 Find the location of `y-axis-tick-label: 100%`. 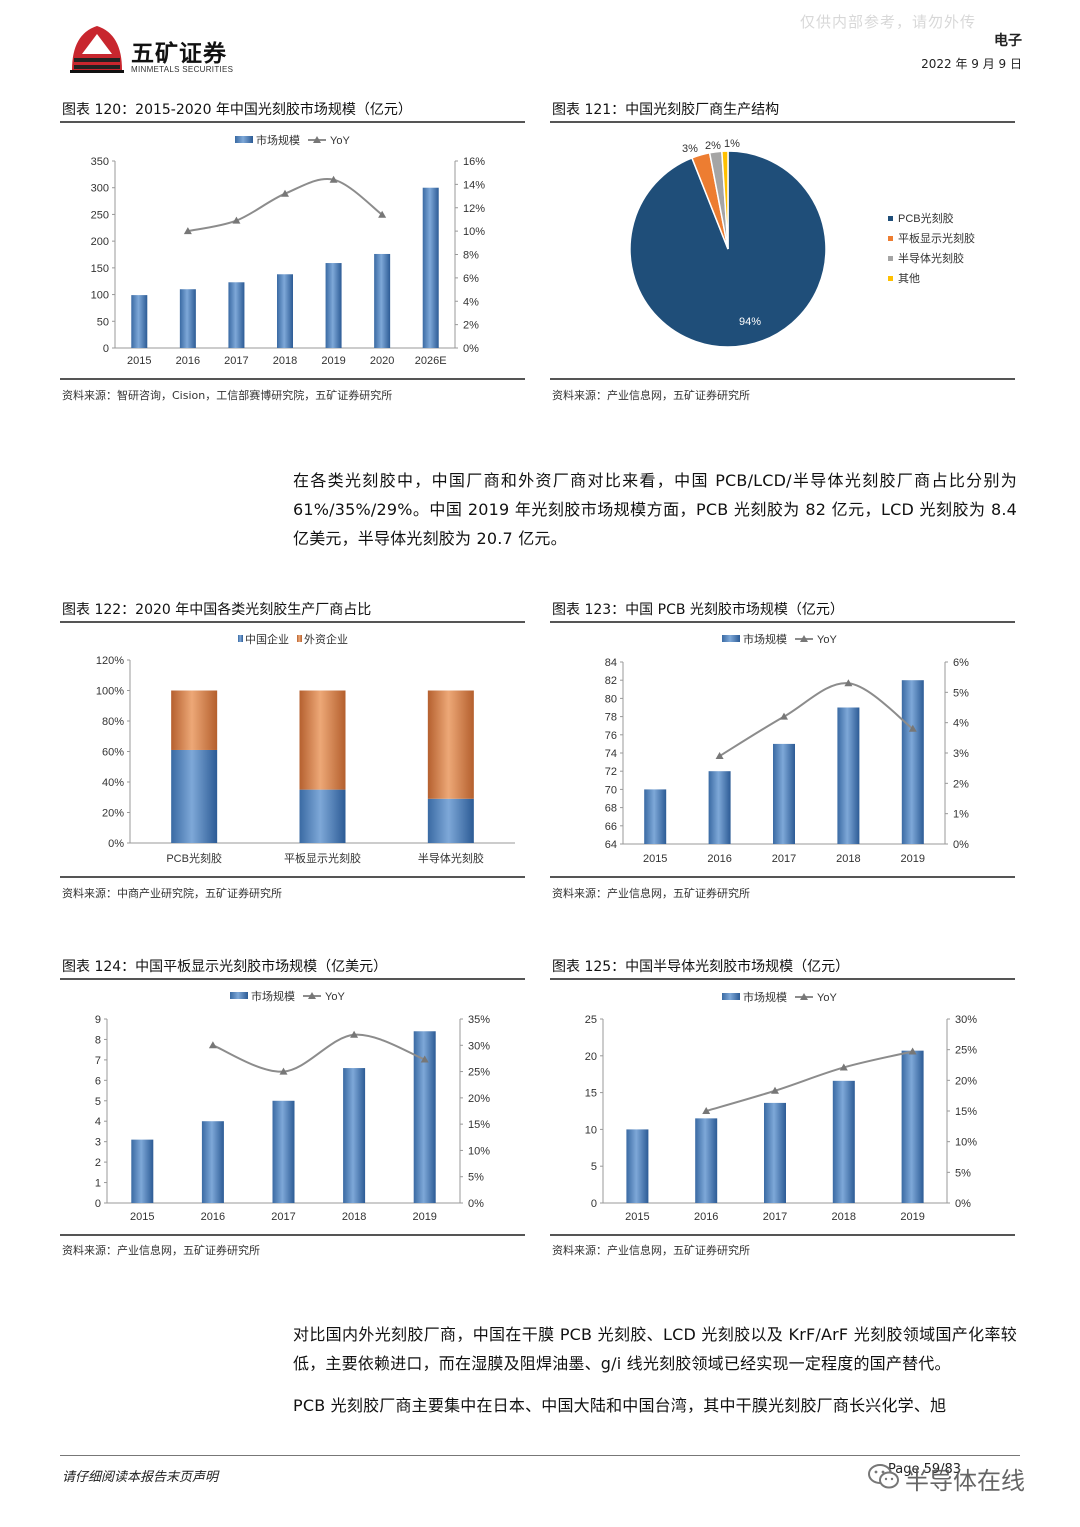

y-axis-tick-label: 100% is located at coordinates (110, 692).